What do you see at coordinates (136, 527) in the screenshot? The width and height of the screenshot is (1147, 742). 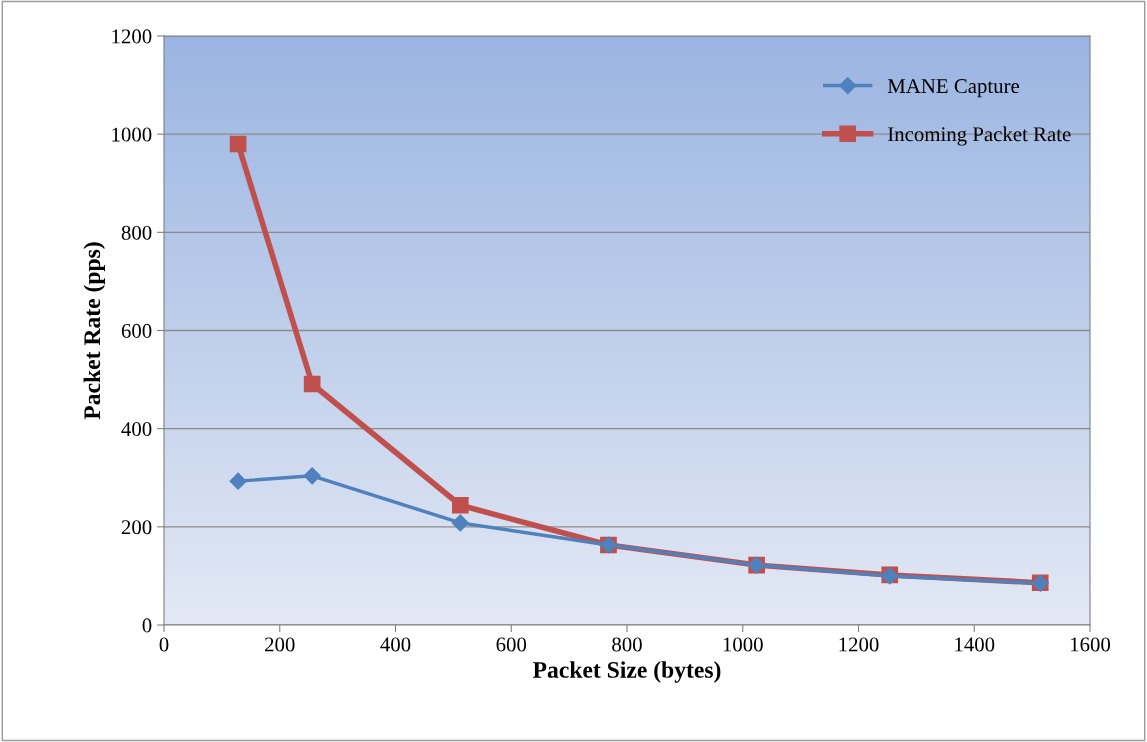 I see `y-tick-label: 200` at bounding box center [136, 527].